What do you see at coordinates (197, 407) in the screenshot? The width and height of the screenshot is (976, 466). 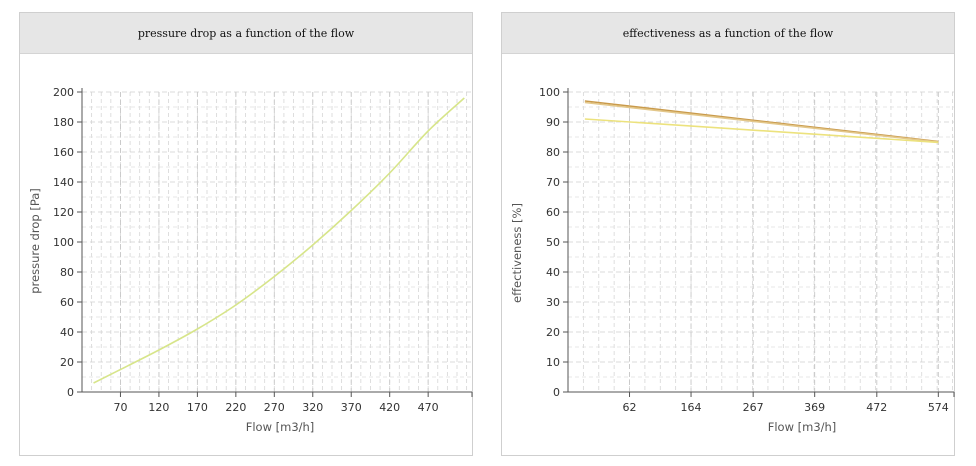 I see `x-tick-label: 170` at bounding box center [197, 407].